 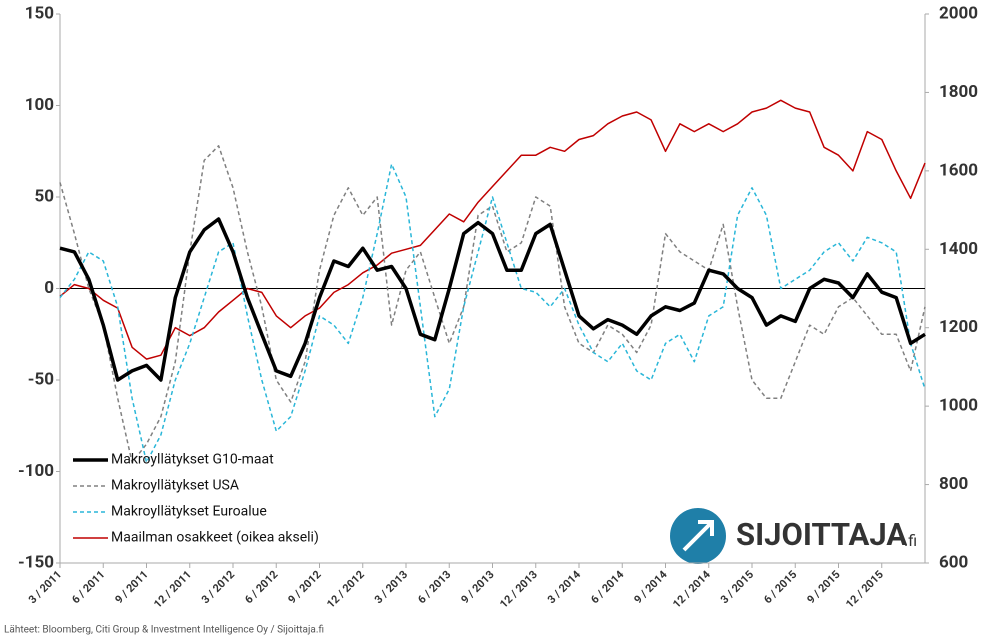 I want to click on y-tick-label: -50, so click(x=41, y=379).